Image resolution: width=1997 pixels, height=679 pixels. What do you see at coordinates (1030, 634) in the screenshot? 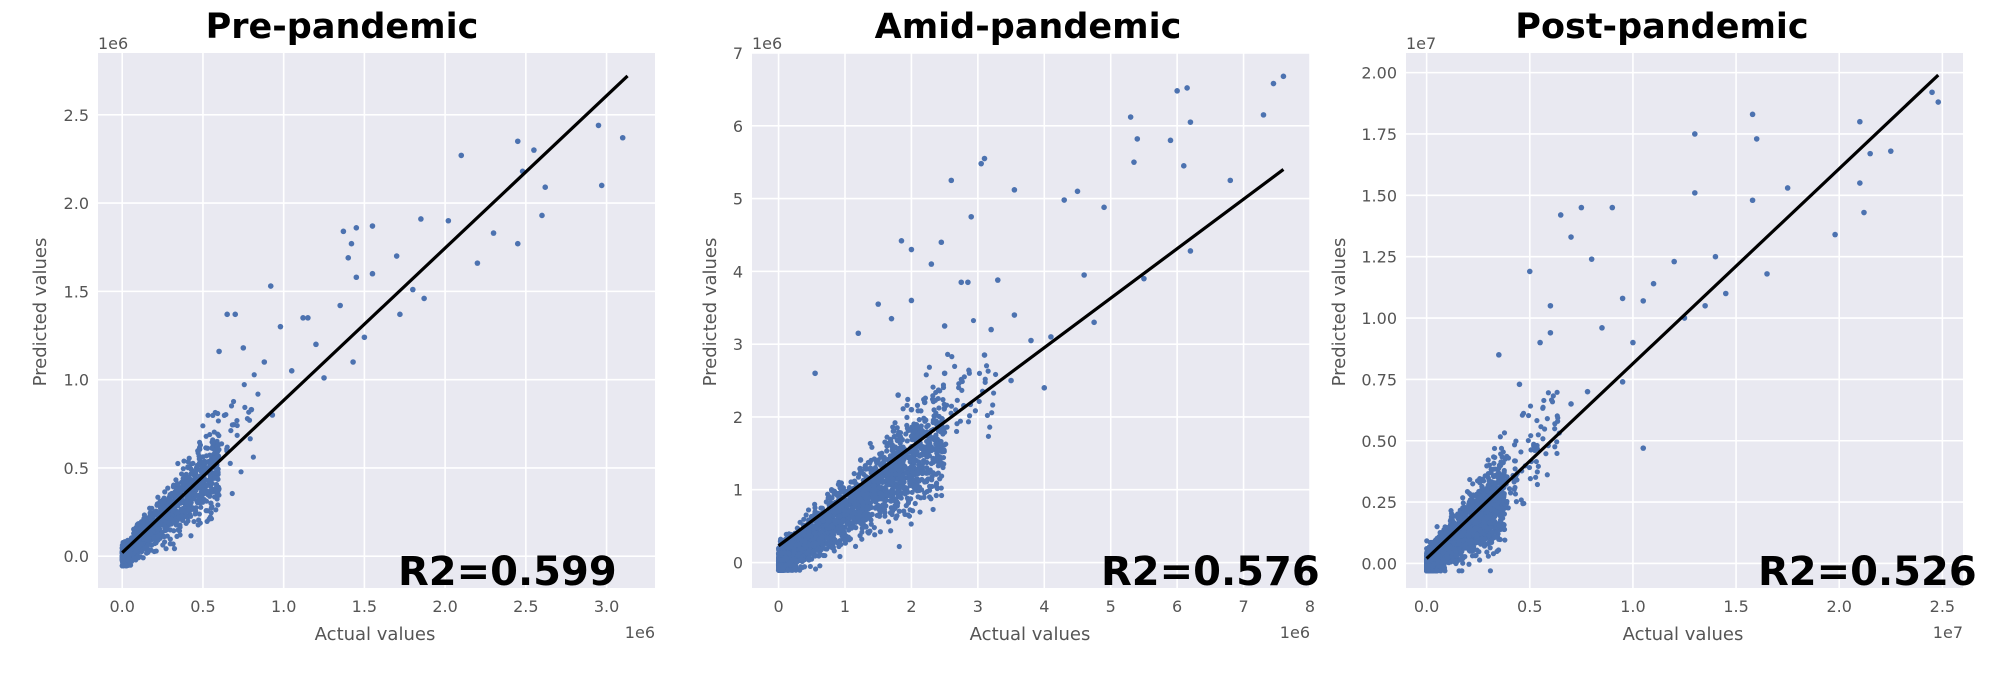
I see `x-axis-label: Actual values` at bounding box center [1030, 634].